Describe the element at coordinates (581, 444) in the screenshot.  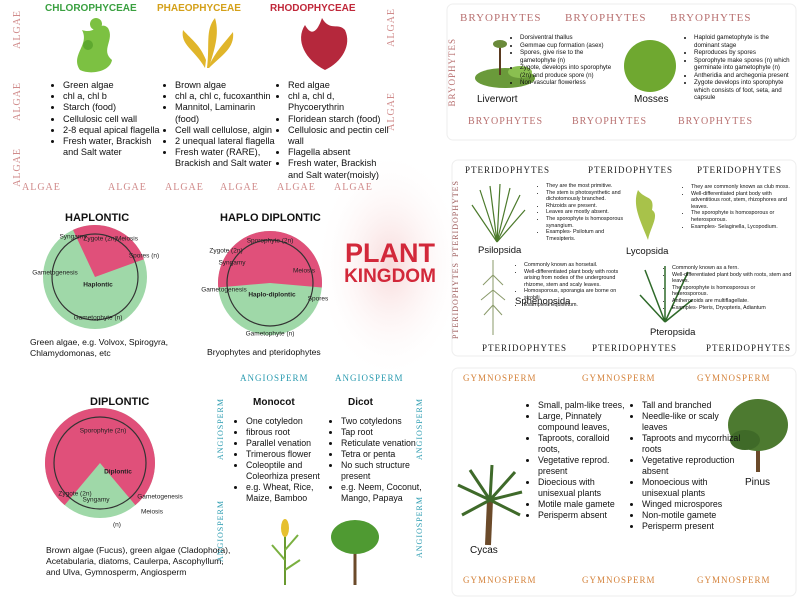
I see `trait: Taproots, coralloid roots,` at that location.